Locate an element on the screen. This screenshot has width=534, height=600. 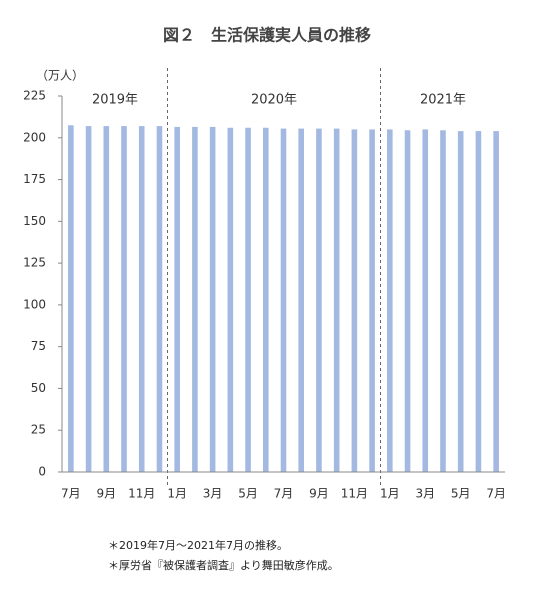
y-tick-label: 125 is located at coordinates (34, 263).